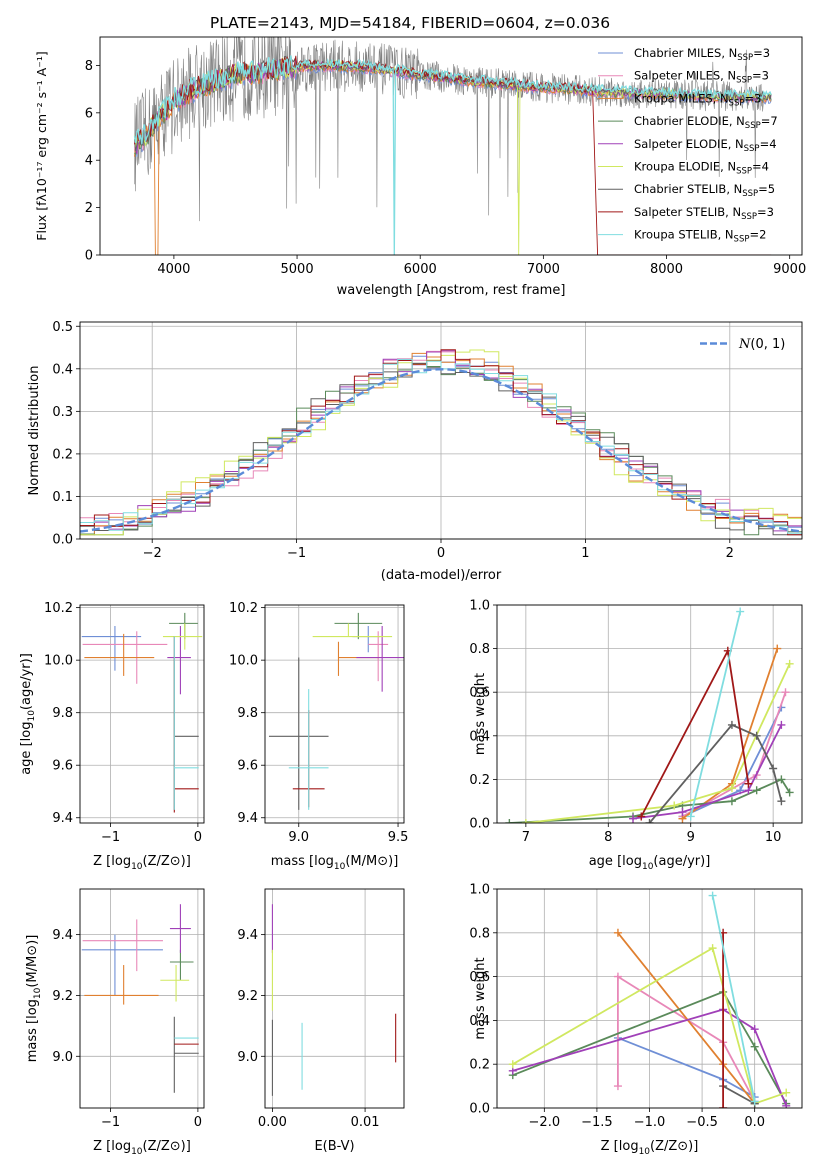  I want to click on x-axis-label: mass [log10(M/M⊙)], so click(335, 863).